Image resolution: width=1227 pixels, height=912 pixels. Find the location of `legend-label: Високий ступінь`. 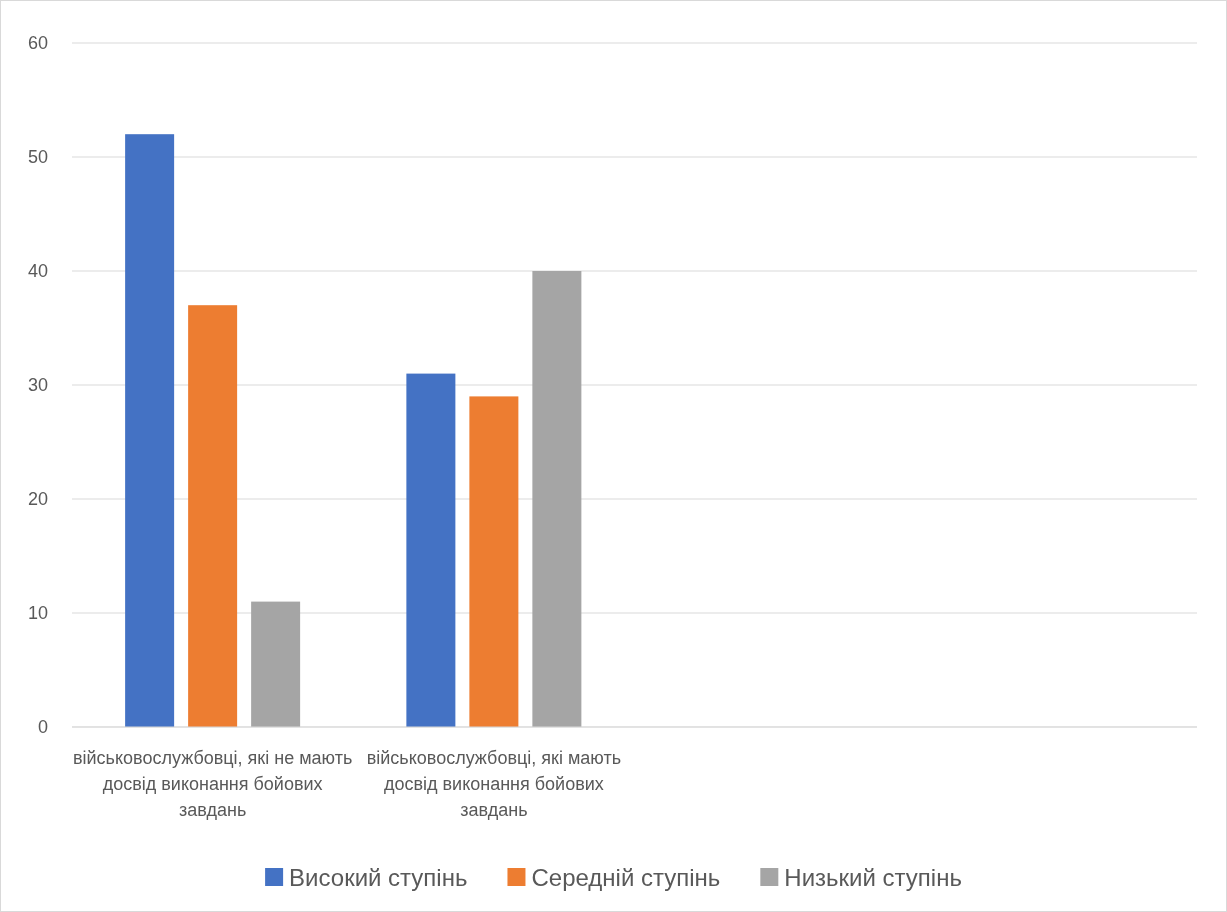

legend-label: Високий ступінь is located at coordinates (378, 877).